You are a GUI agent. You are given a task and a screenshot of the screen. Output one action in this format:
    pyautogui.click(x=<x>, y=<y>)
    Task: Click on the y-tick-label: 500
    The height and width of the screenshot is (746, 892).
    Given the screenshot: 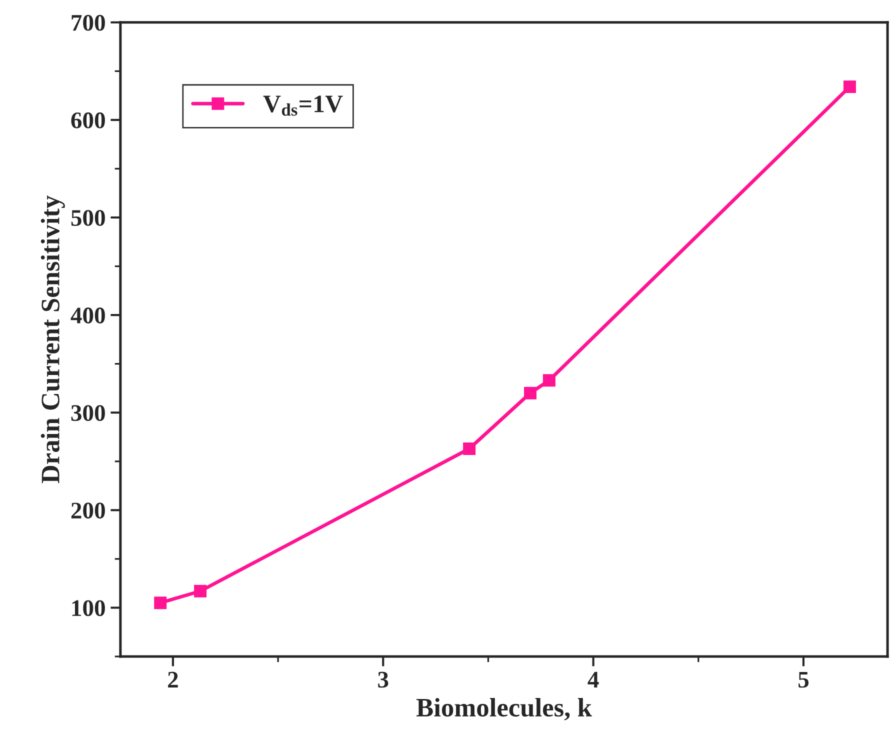 What is the action you would take?
    pyautogui.click(x=88, y=218)
    